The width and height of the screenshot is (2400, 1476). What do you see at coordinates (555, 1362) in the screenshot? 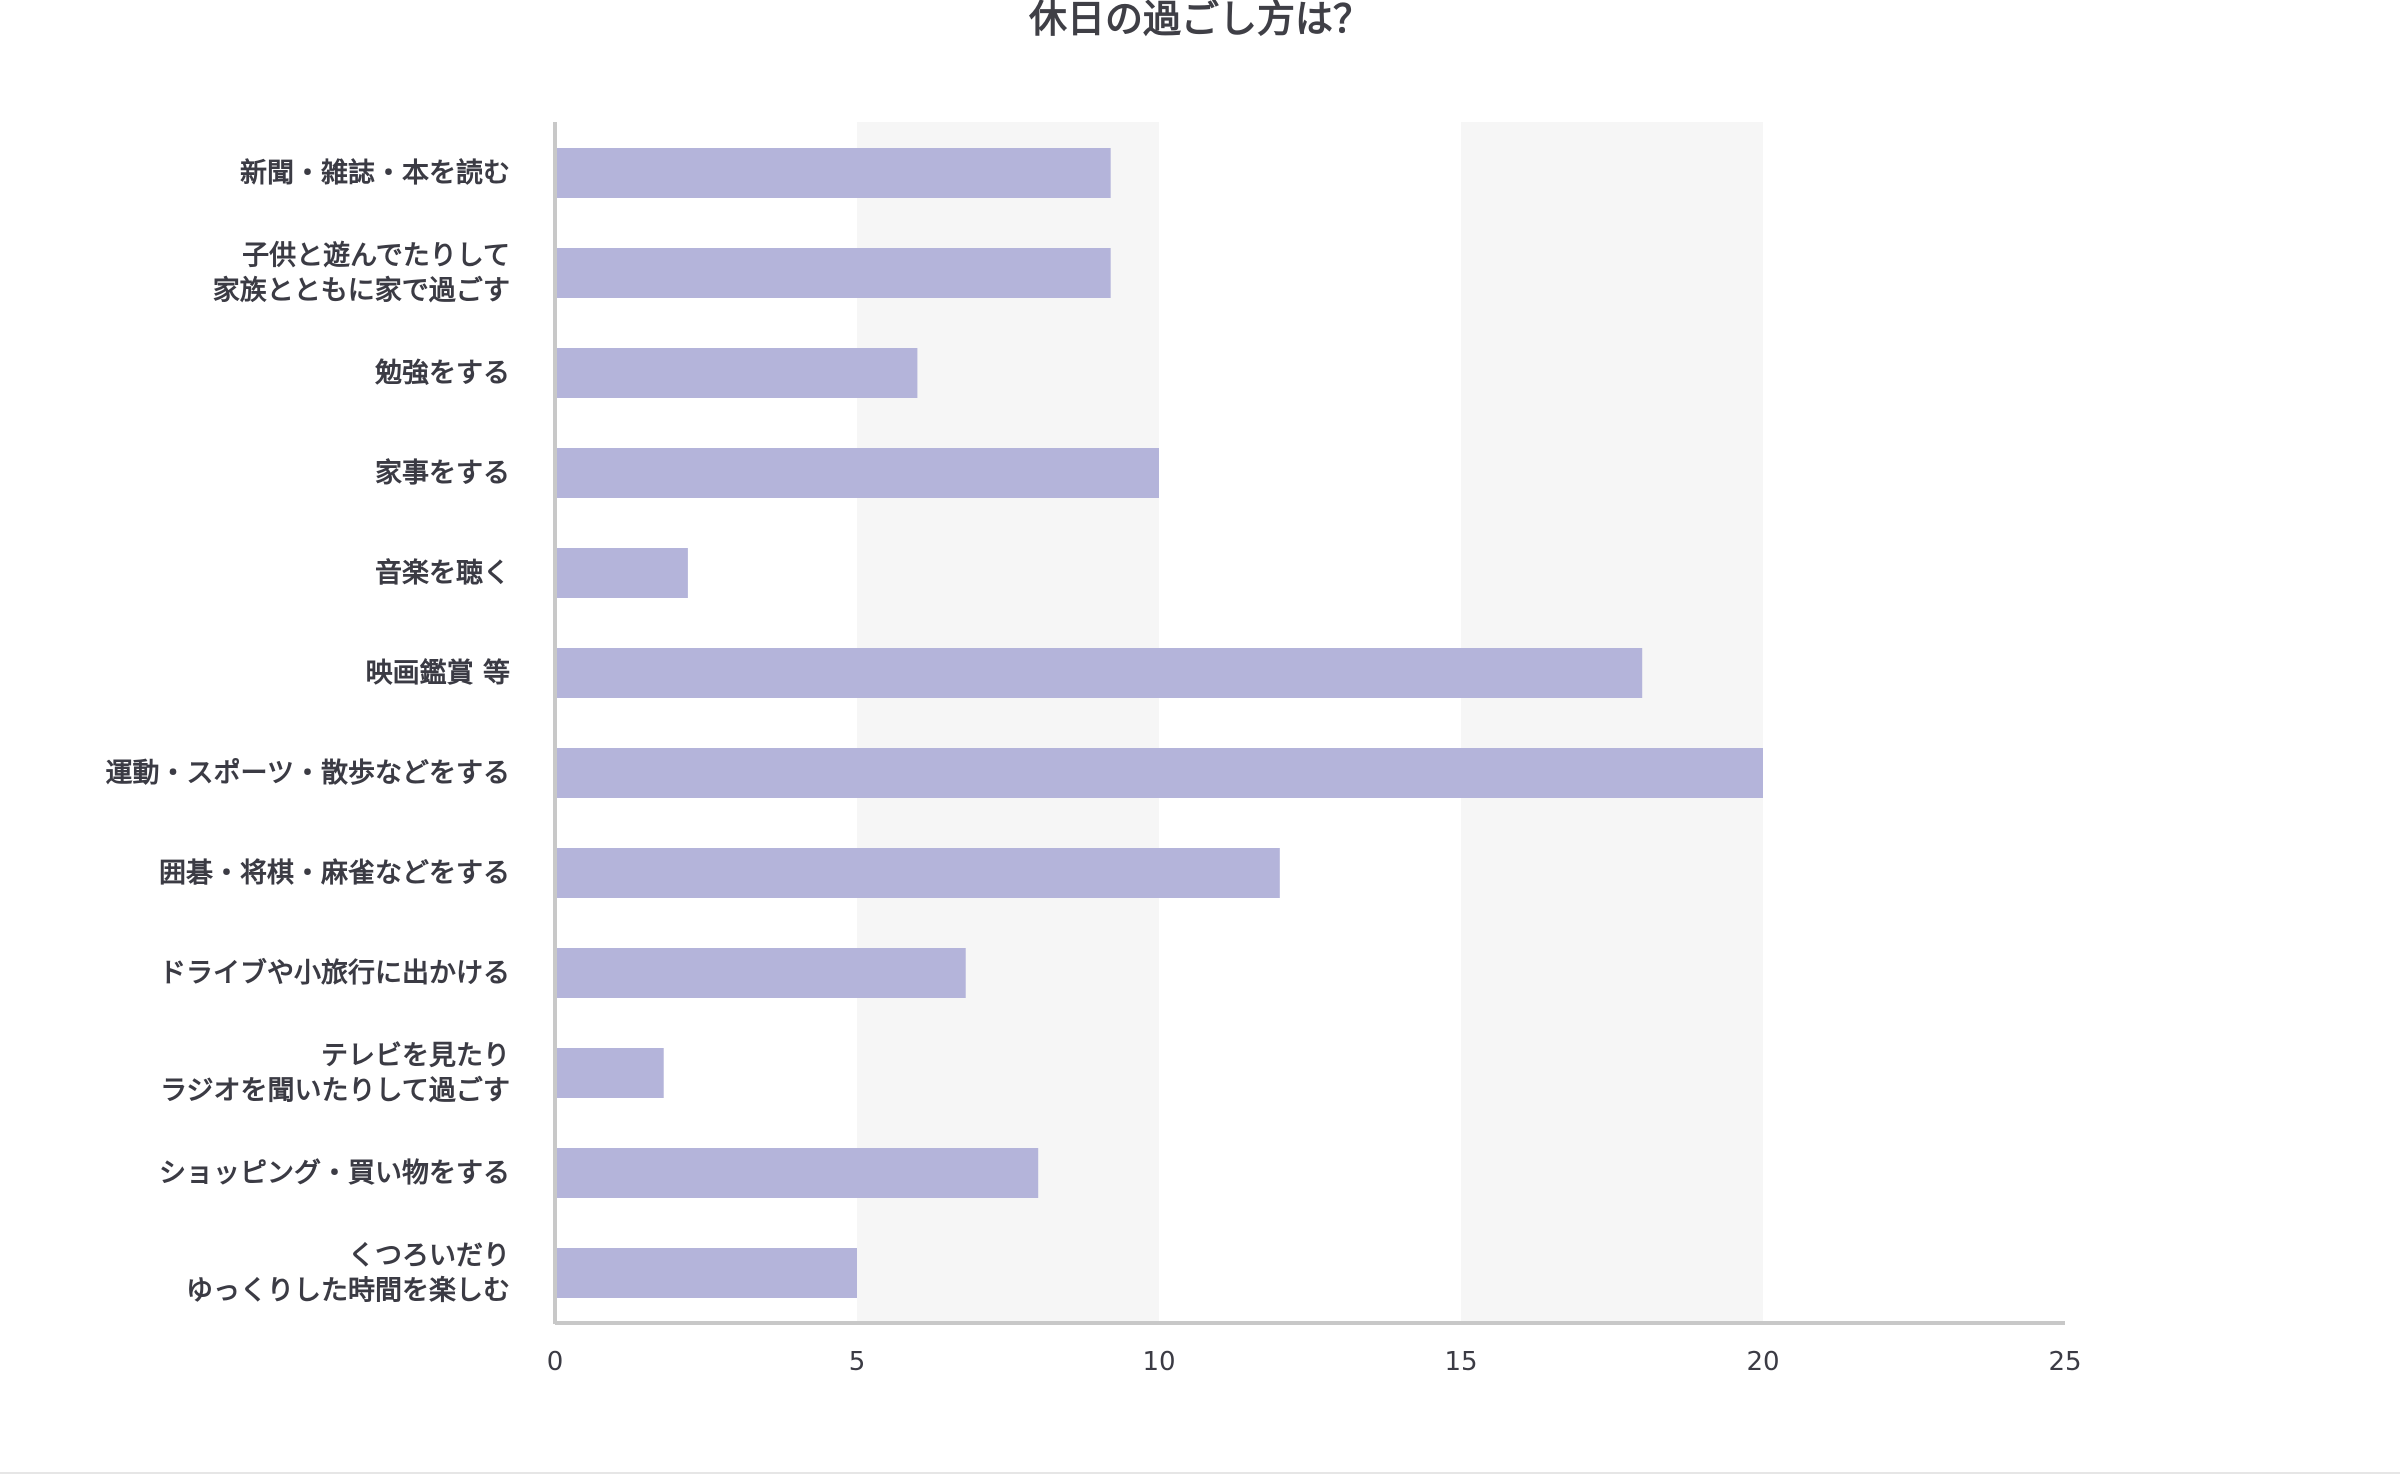
I see `x-tick-label: 0` at bounding box center [555, 1362].